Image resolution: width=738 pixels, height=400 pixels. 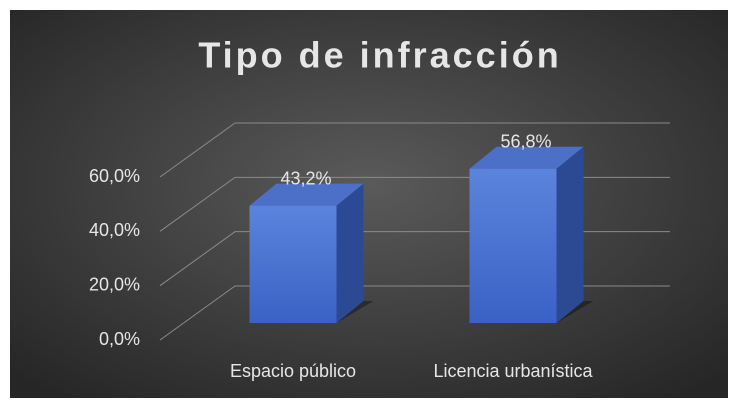 What do you see at coordinates (293, 371) in the screenshot?
I see `x-tick-label: Espacio público` at bounding box center [293, 371].